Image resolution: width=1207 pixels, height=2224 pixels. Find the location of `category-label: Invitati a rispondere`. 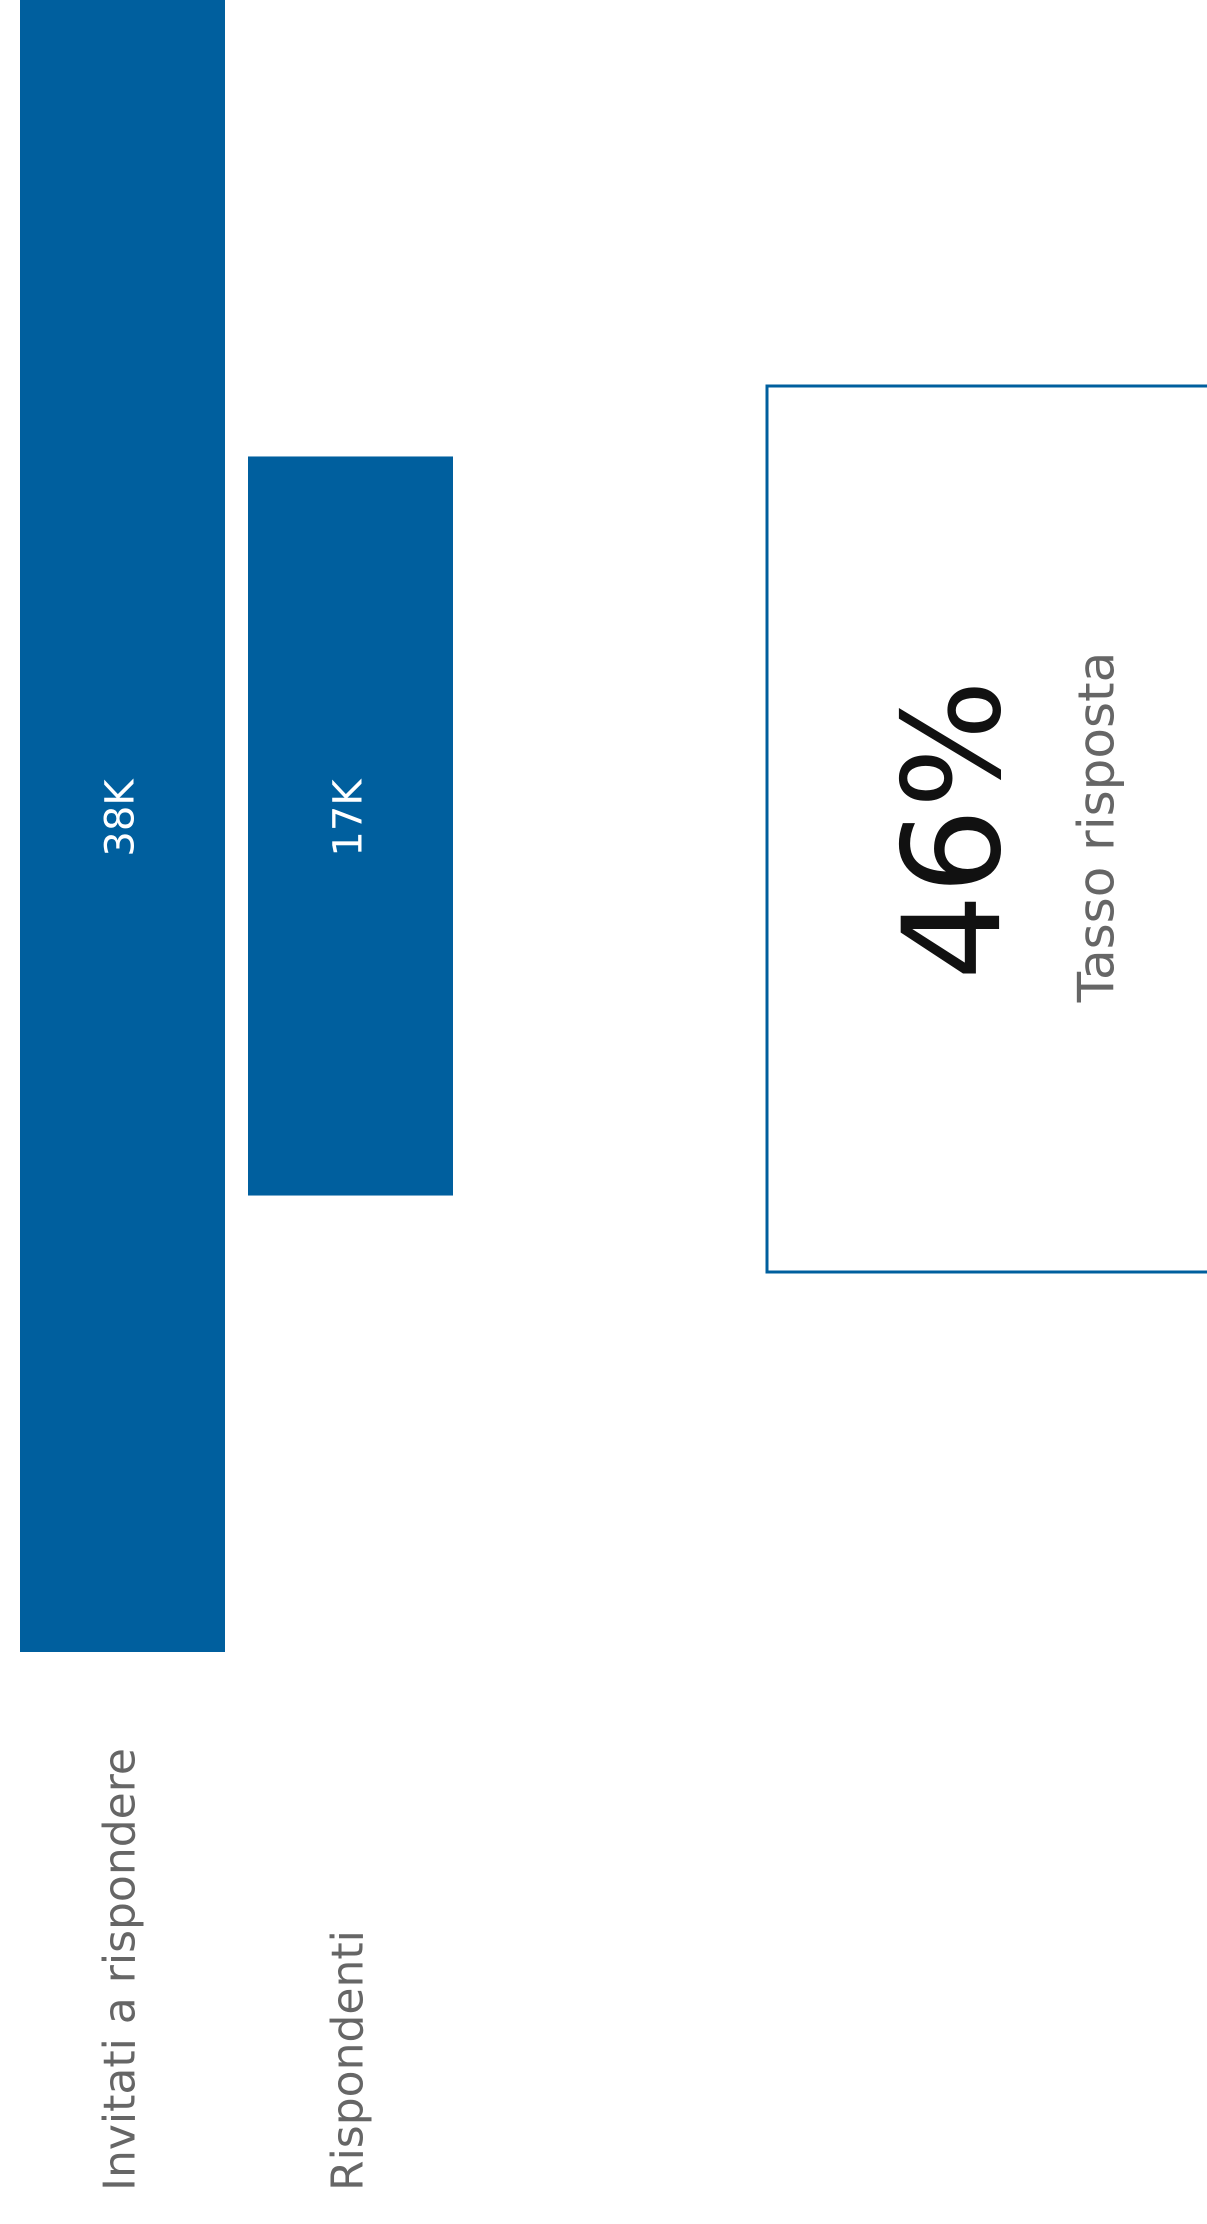

category-label: Invitati a rispondere is located at coordinates (120, 1969).